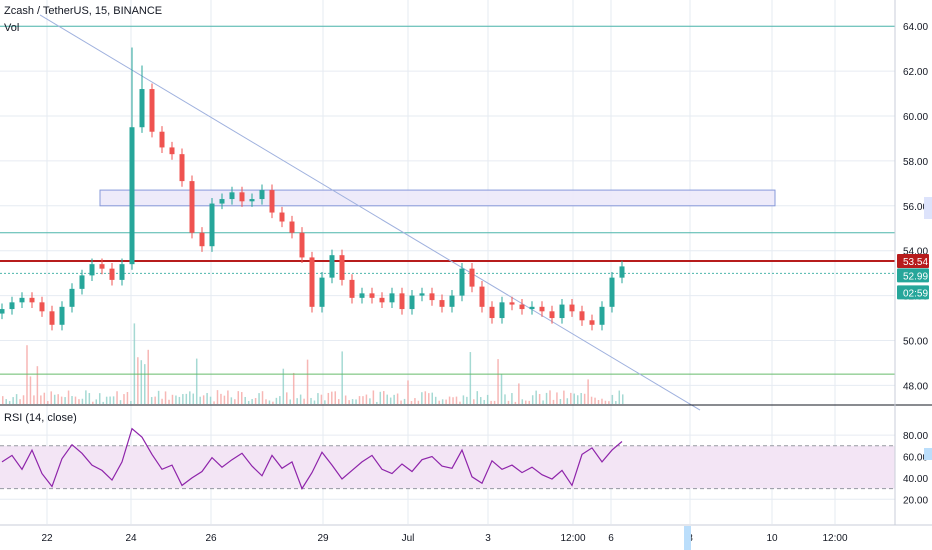 The width and height of the screenshot is (932, 550). What do you see at coordinates (408, 538) in the screenshot?
I see `time-tick-label: Jul` at bounding box center [408, 538].